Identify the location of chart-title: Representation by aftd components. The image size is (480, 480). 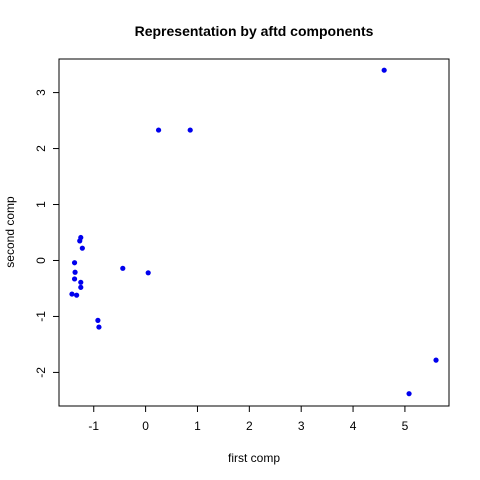
(254, 31).